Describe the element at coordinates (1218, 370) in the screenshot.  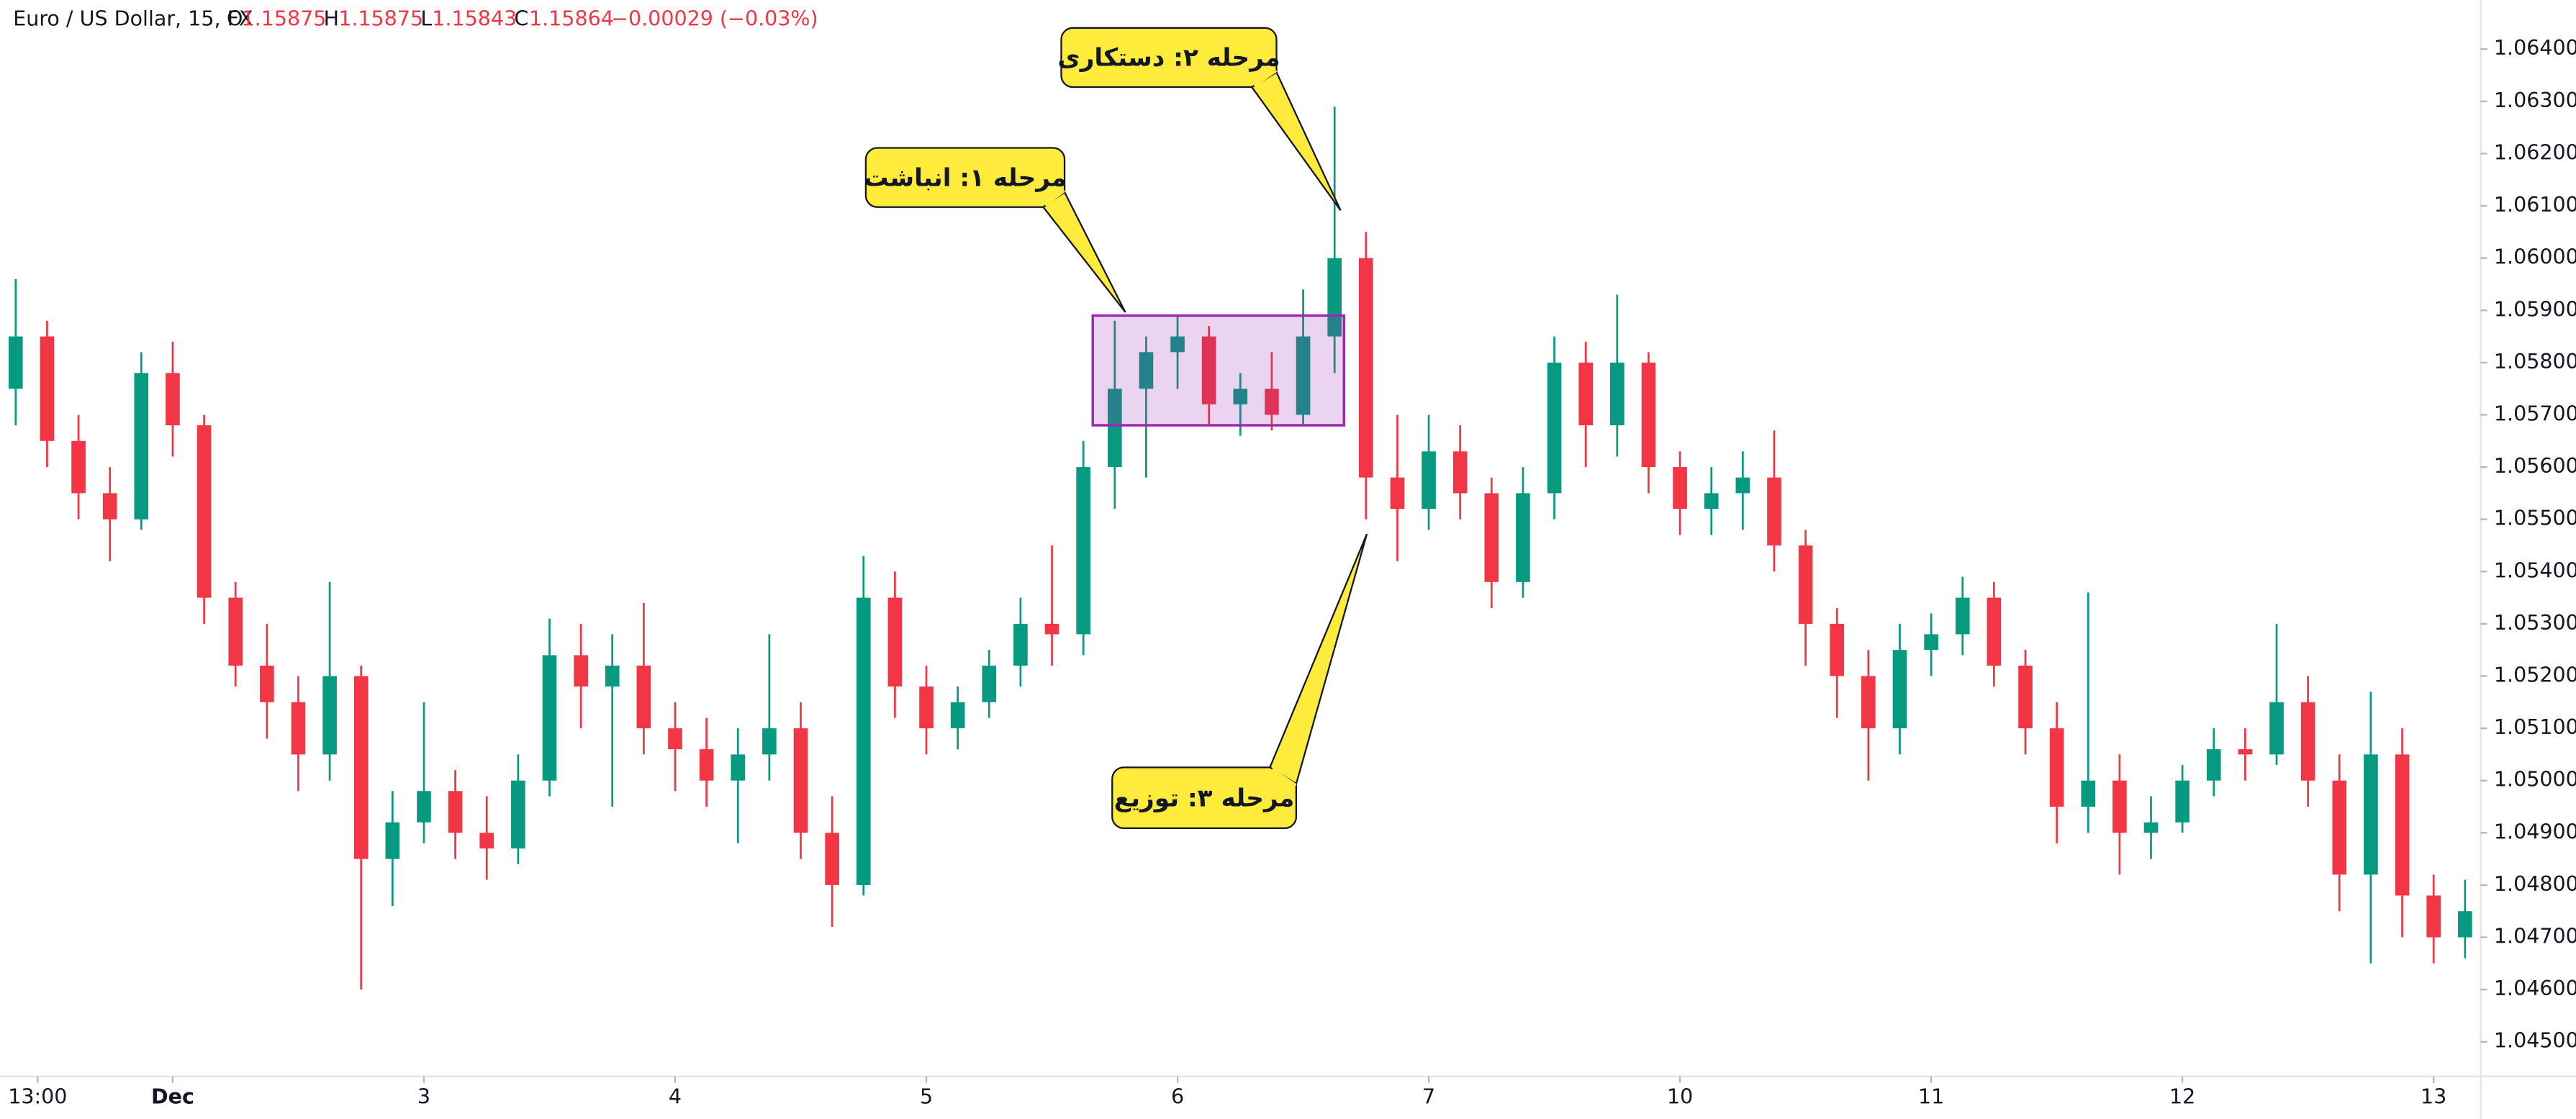
I see `range-box` at that location.